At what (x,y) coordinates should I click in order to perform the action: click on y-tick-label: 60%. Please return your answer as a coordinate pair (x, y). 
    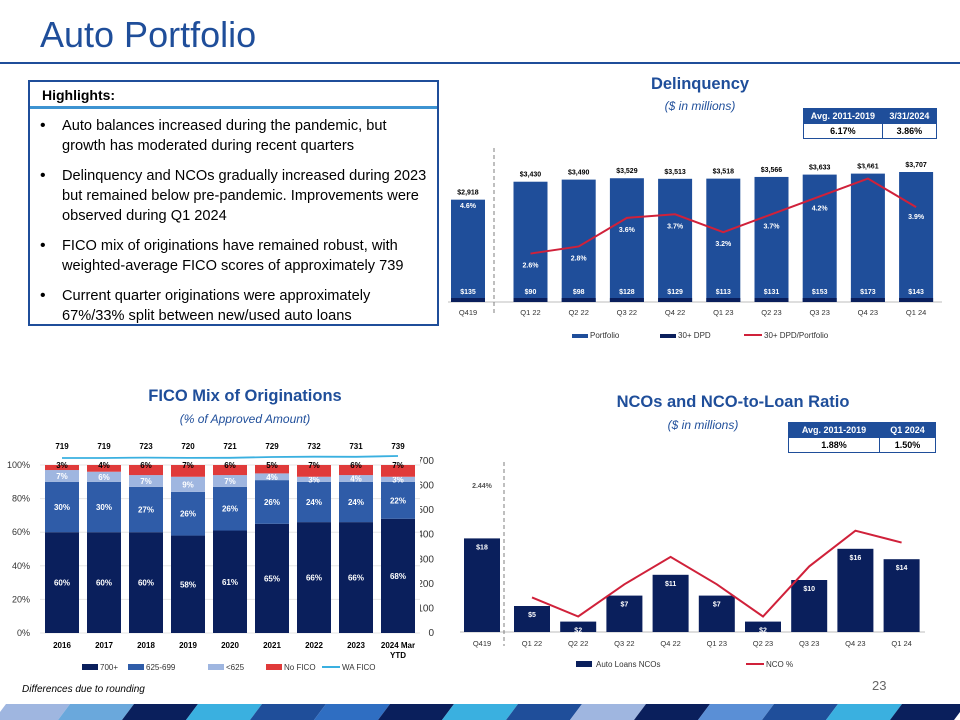
    Looking at the image, I should click on (21, 532).